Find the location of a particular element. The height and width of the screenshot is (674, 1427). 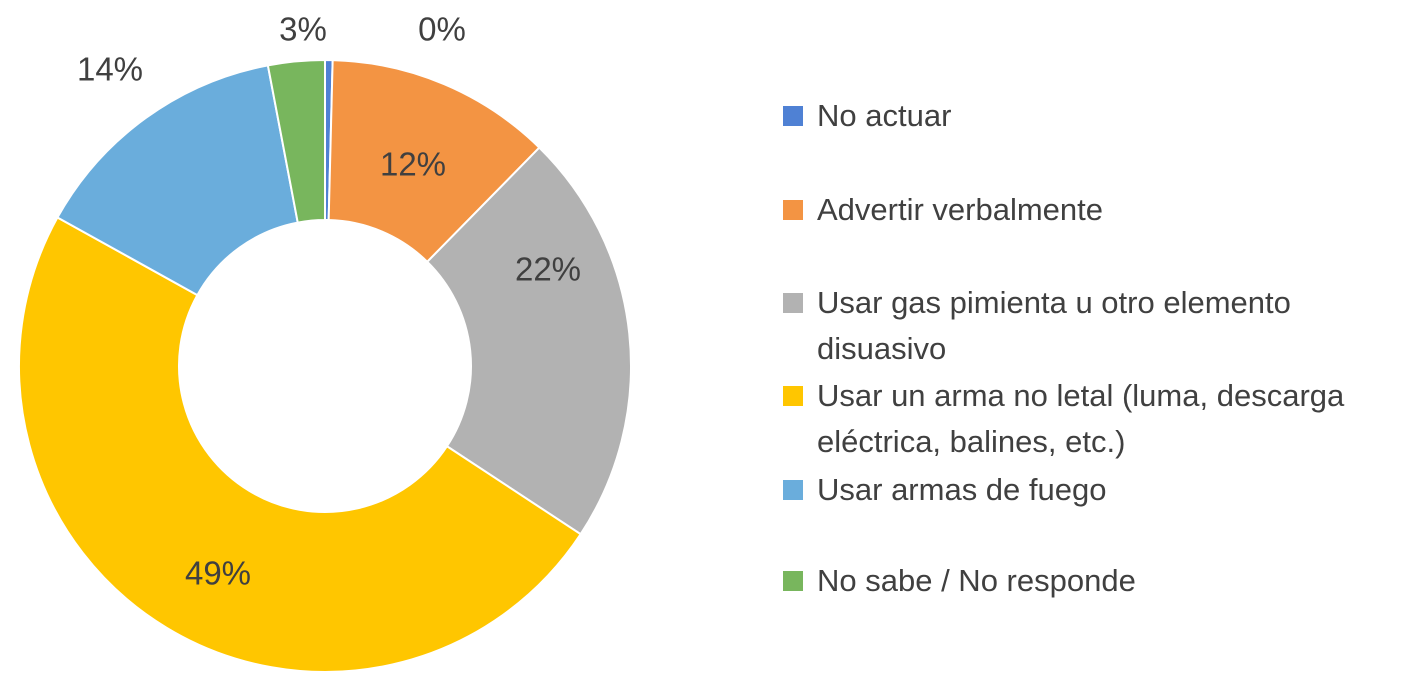

legend-item: No sabe / No responde is located at coordinates (1103, 581).